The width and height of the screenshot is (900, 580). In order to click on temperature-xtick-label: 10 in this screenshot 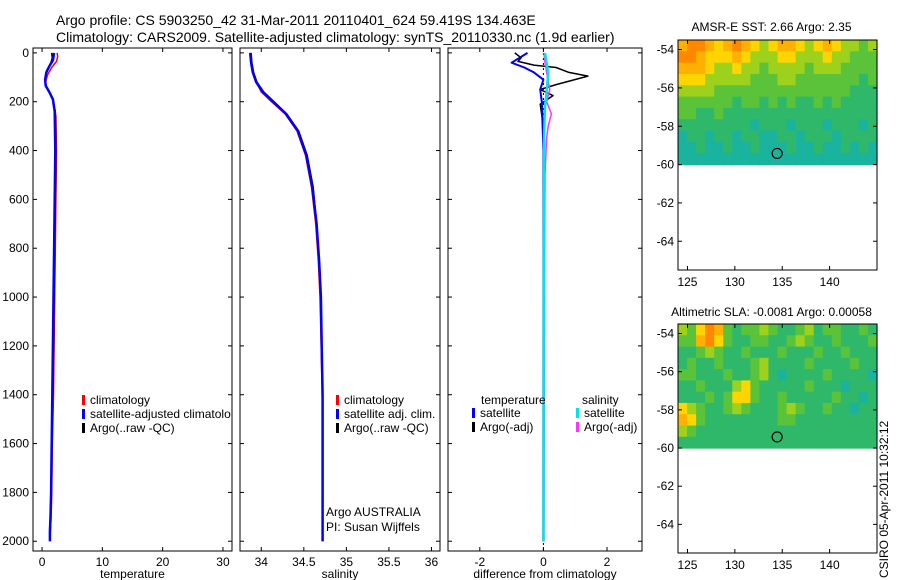, I will do `click(103, 562)`.